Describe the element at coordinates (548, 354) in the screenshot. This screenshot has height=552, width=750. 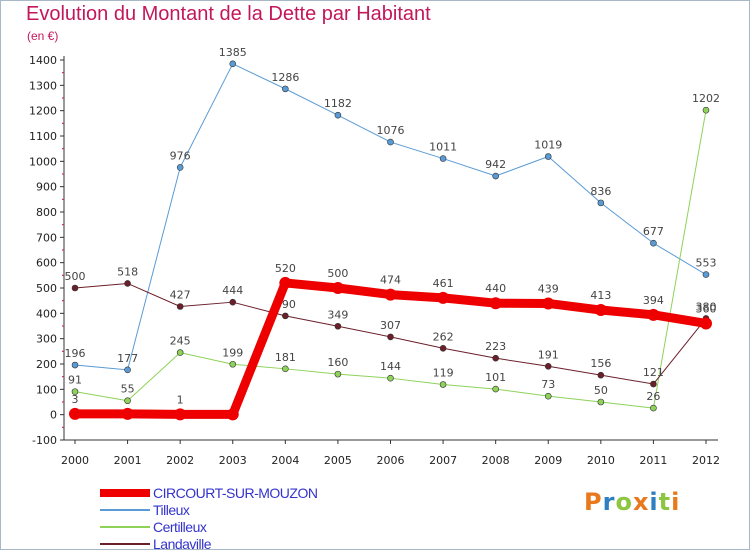
I see `data-label: 191` at that location.